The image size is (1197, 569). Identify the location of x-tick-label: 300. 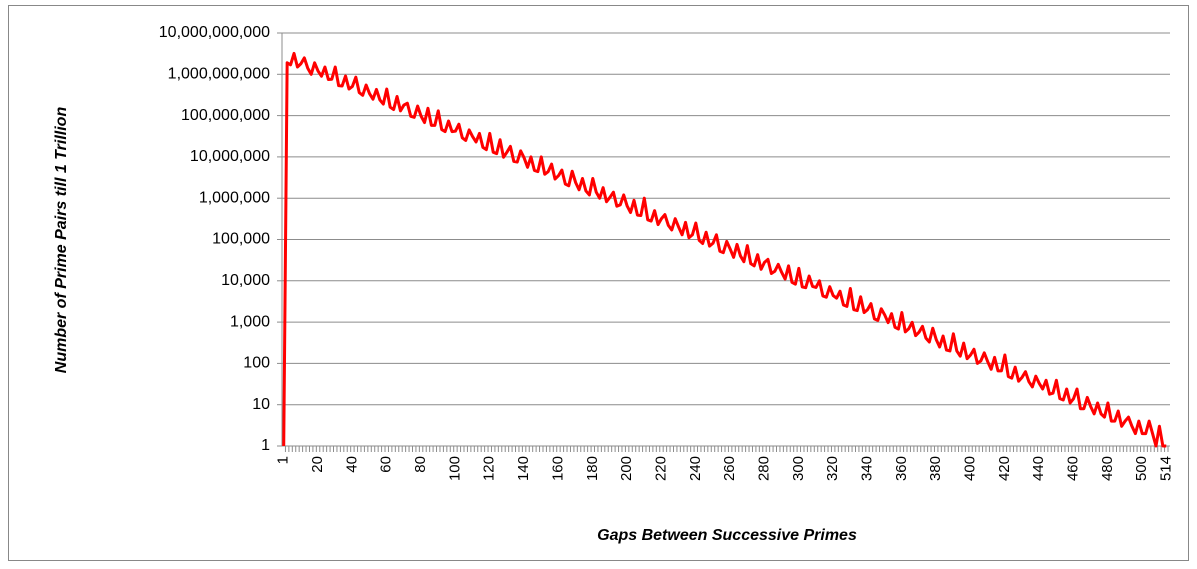
(798, 468).